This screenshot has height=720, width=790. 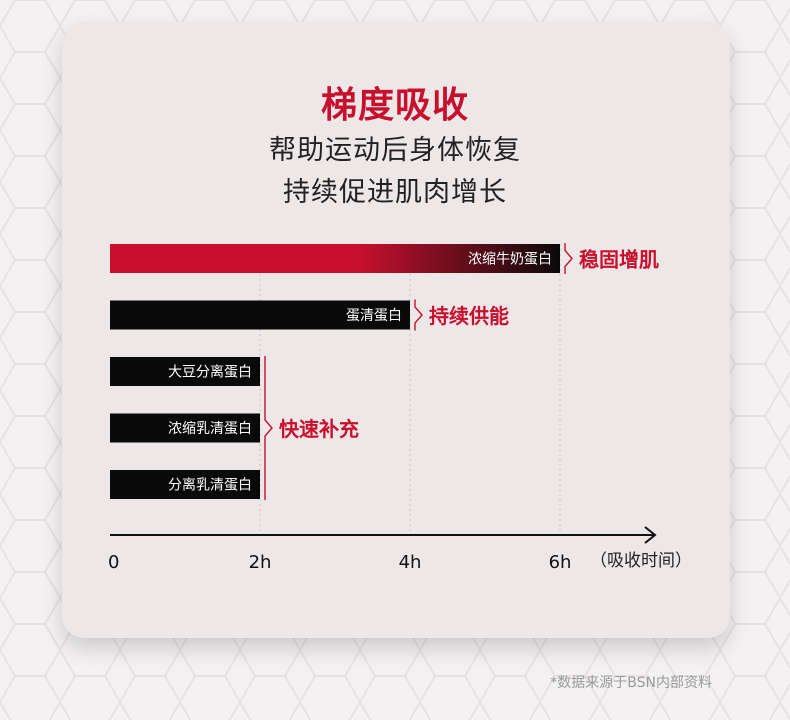 I want to click on bar-label: 大豆分离蛋白, so click(x=210, y=372).